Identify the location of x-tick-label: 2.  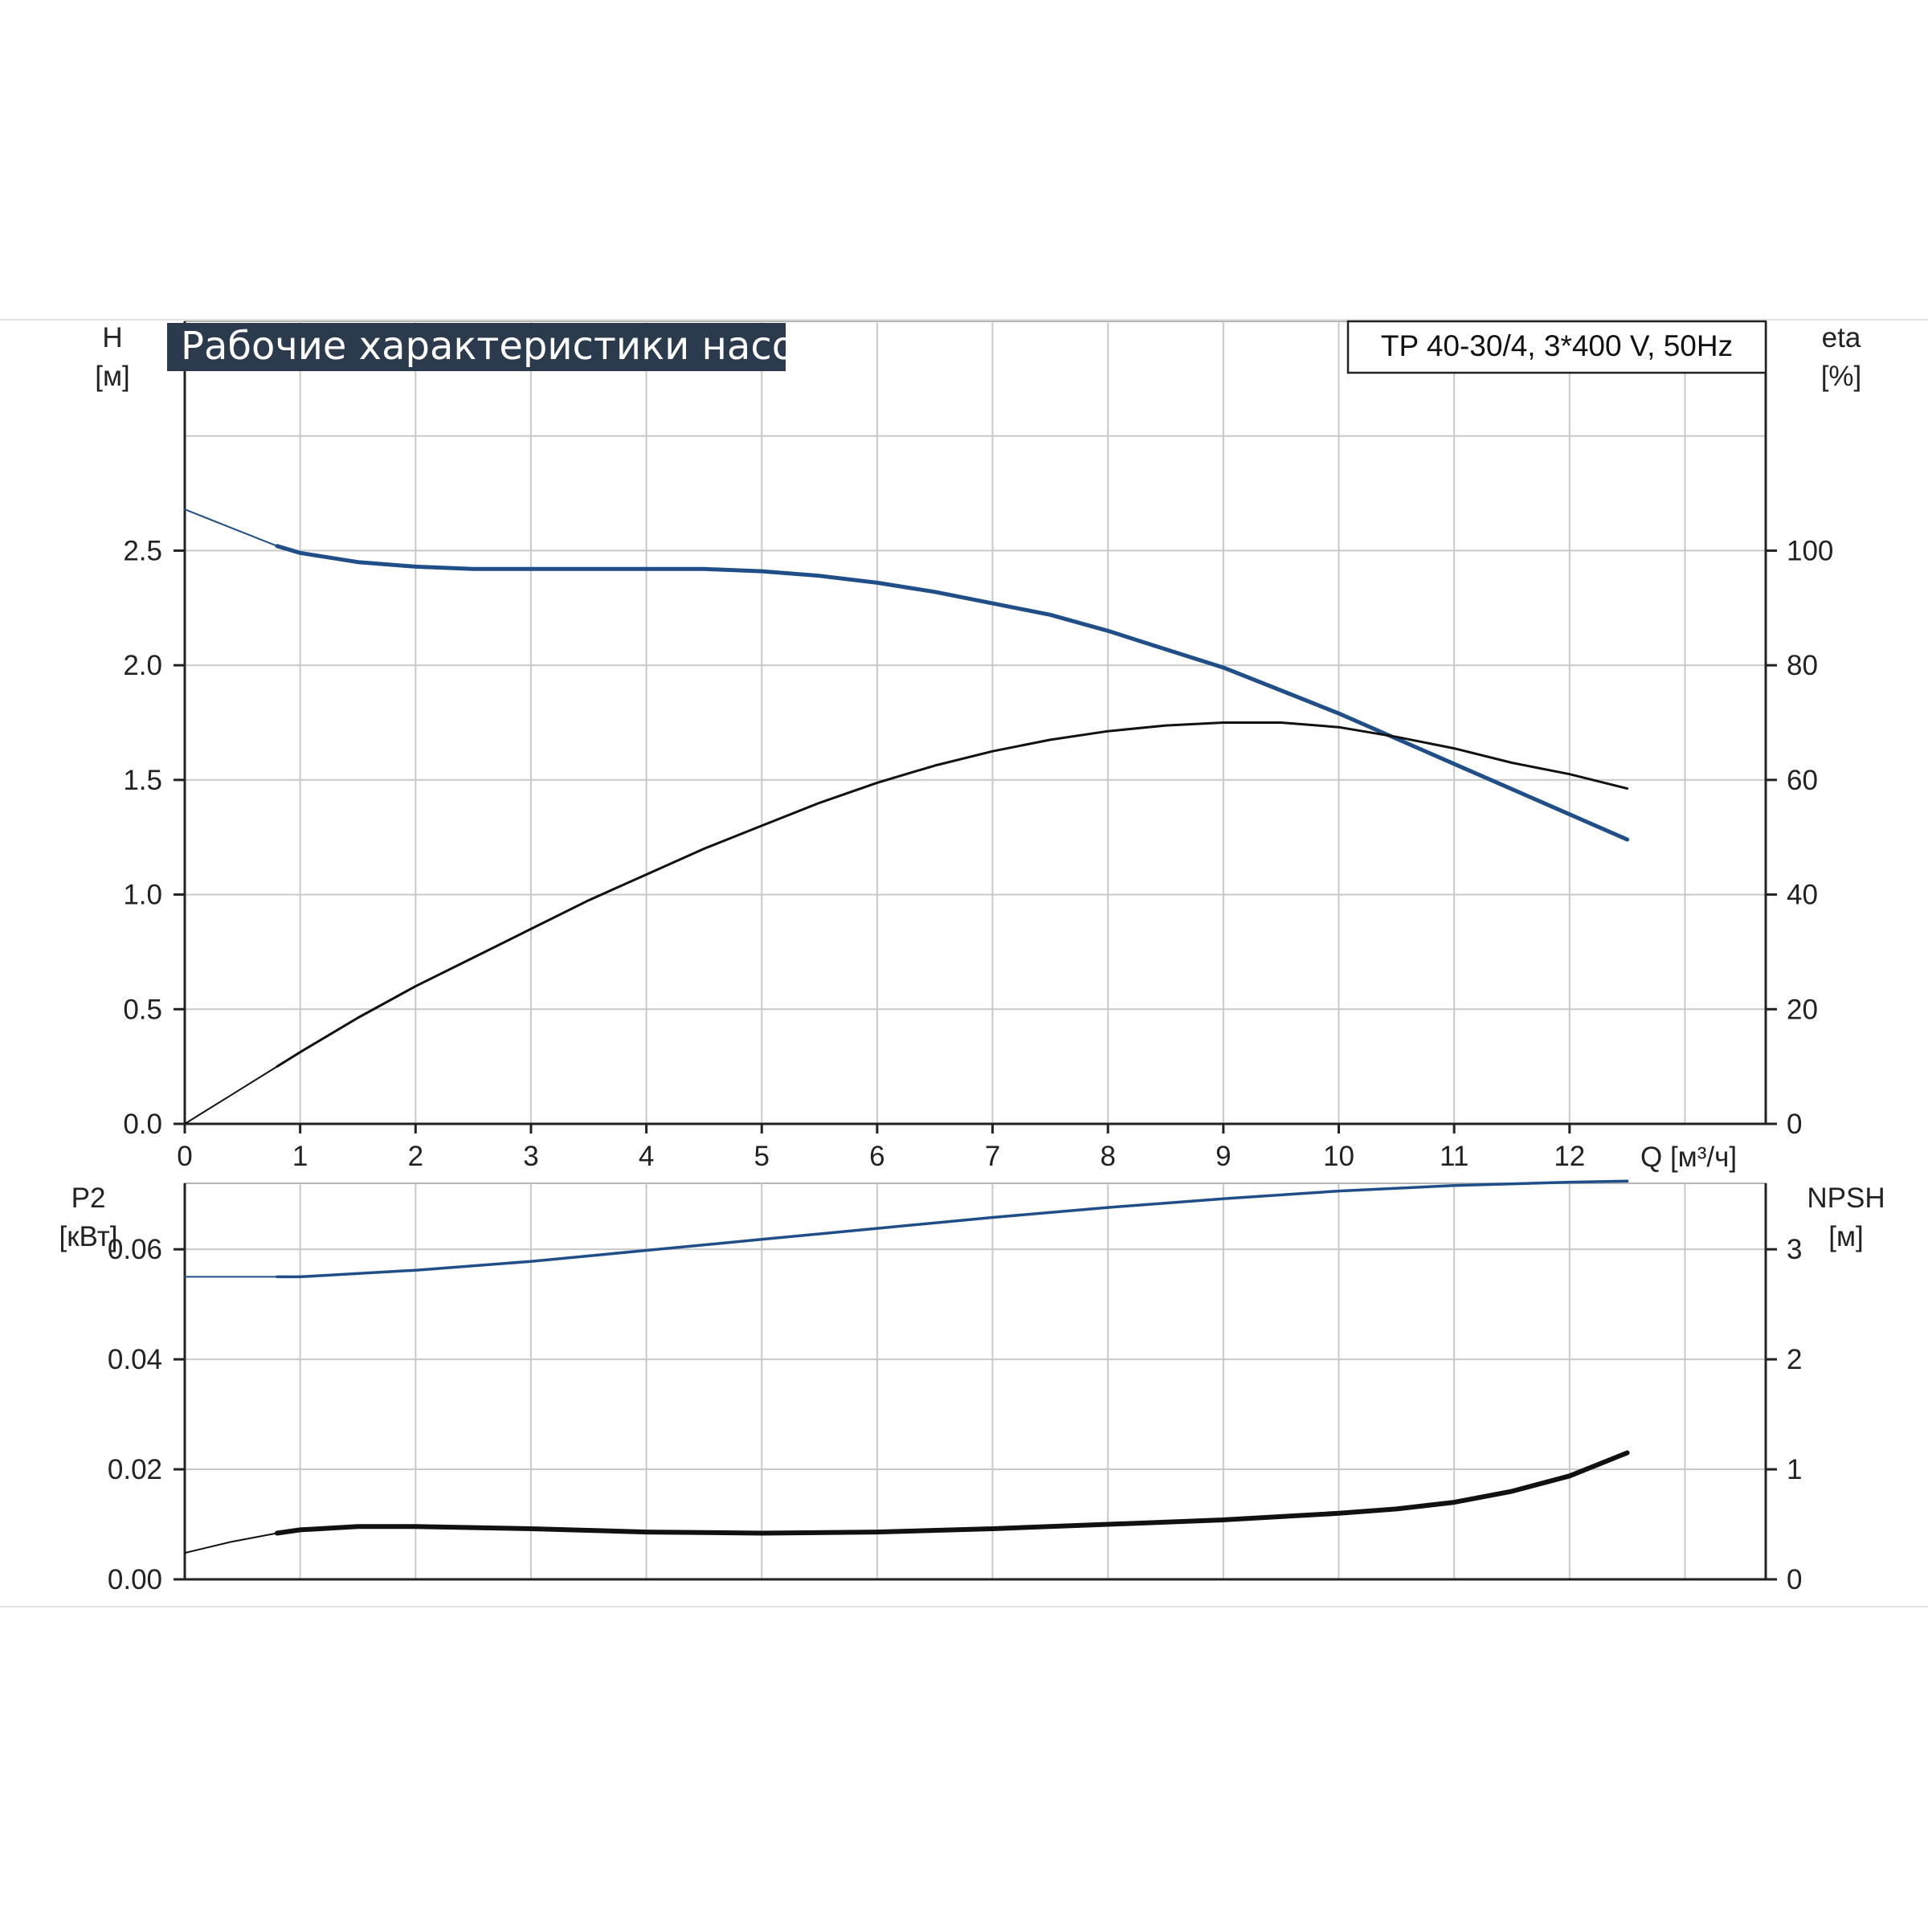
(415, 1156).